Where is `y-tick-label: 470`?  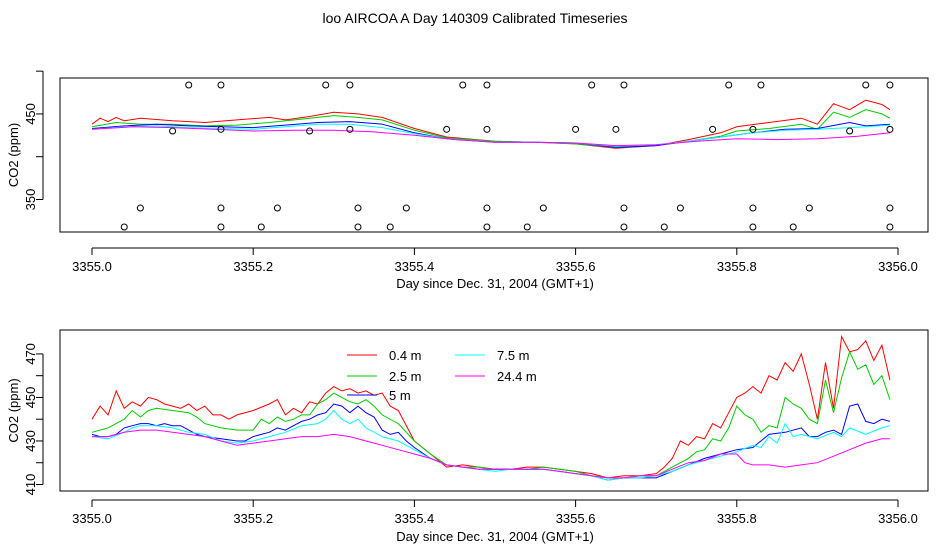
y-tick-label: 470 is located at coordinates (30, 354).